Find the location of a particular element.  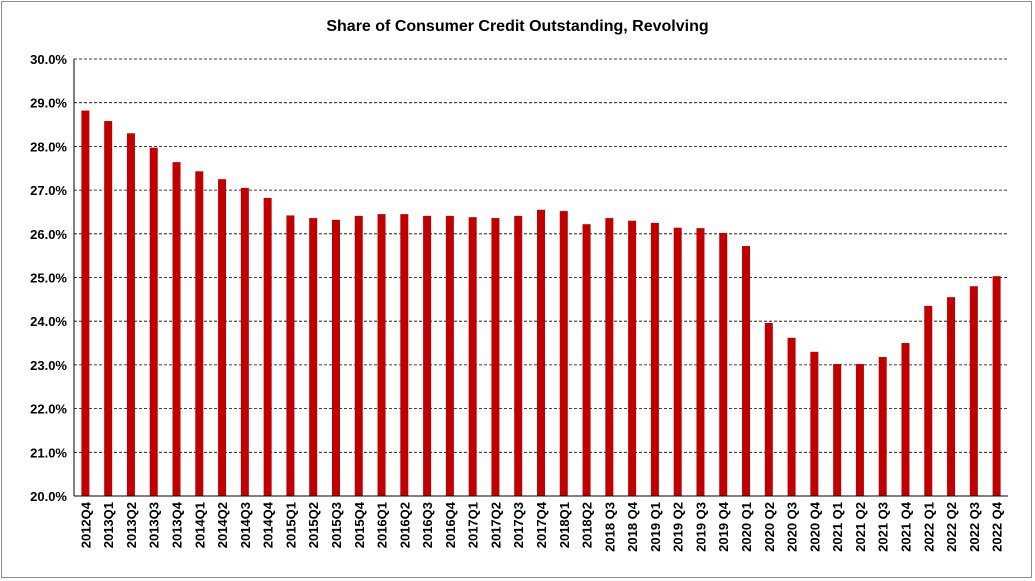

y-tick-label: 23.0% is located at coordinates (48, 365).